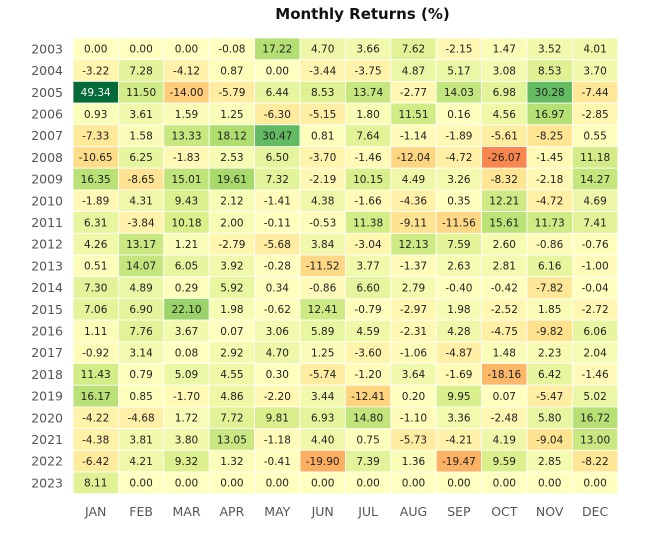 The image size is (650, 540). What do you see at coordinates (413, 419) in the screenshot?
I see `cell-value: -1.10` at bounding box center [413, 419].